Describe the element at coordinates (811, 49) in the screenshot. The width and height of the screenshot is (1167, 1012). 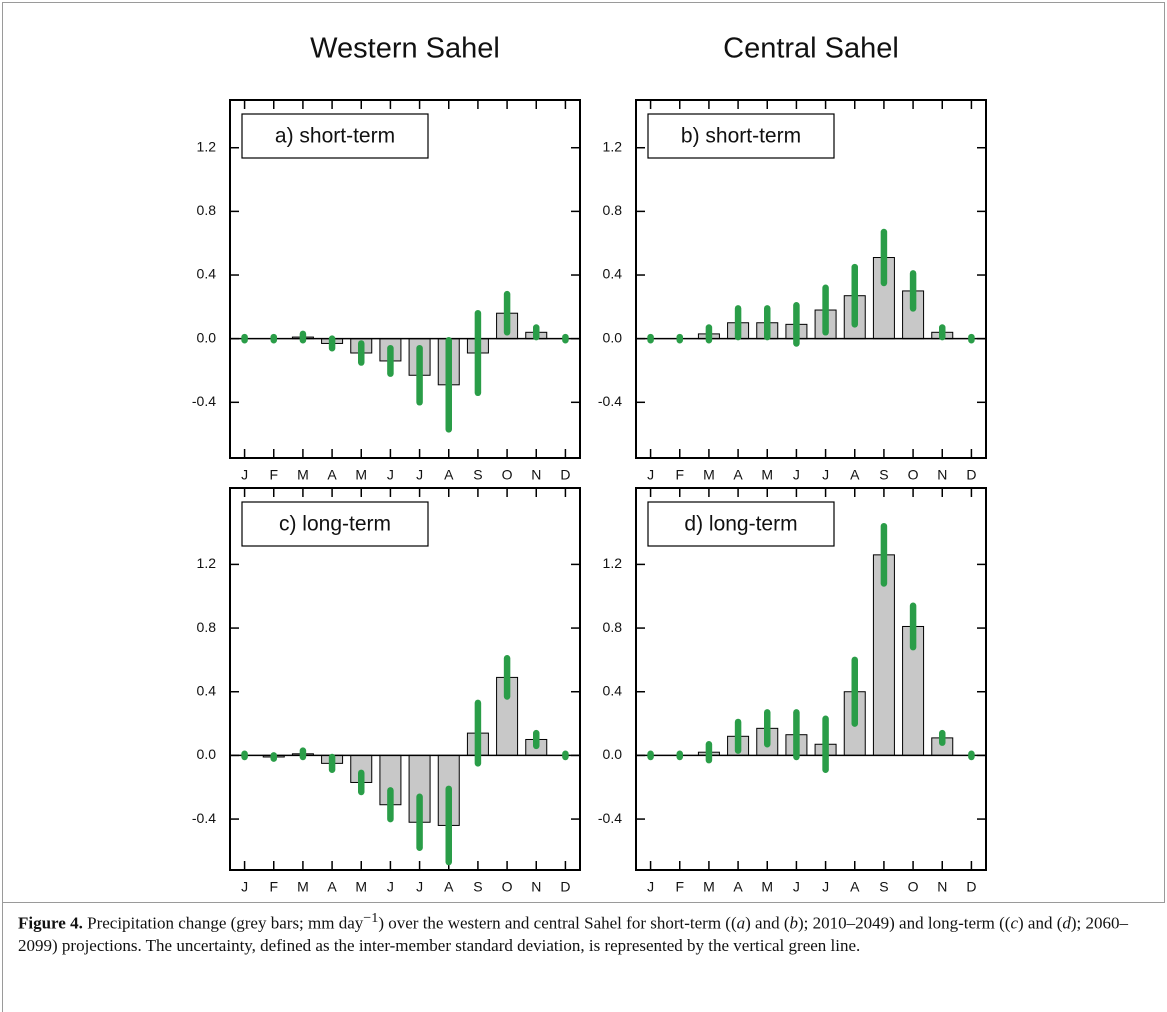
I see `column-title: Central Sahel` at that location.